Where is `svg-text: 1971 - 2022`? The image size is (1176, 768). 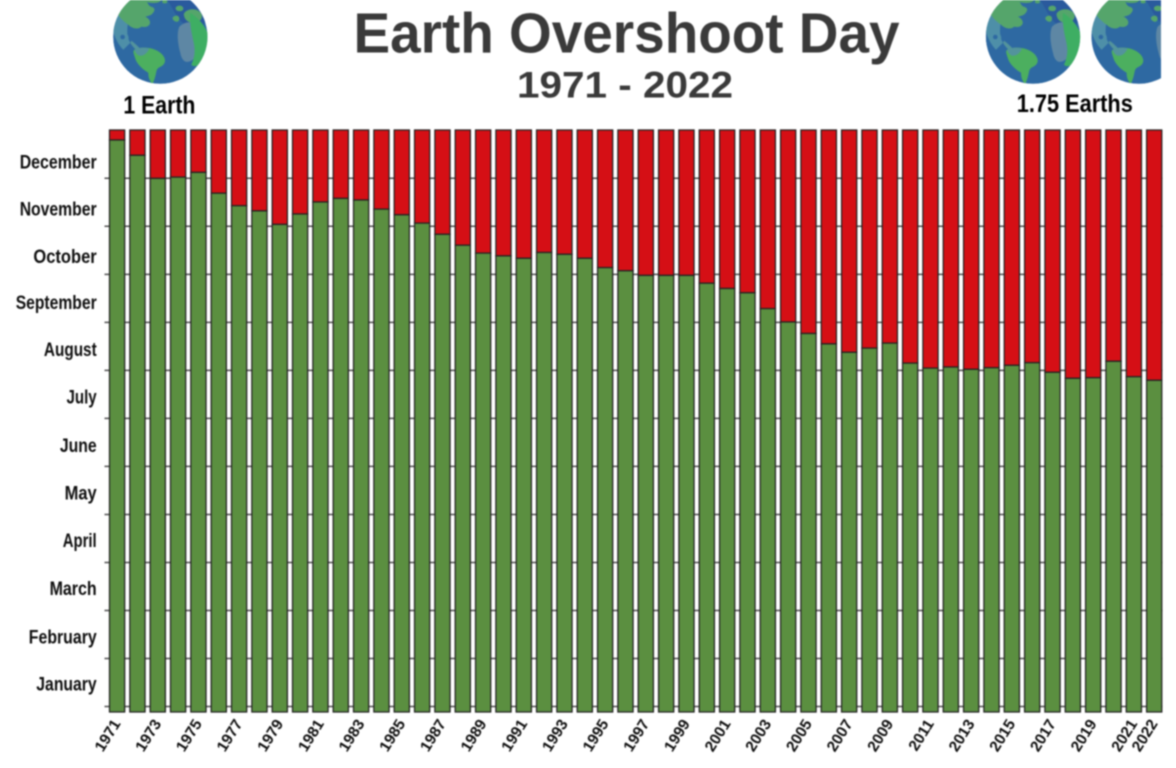
svg-text: 1971 - 2022 is located at coordinates (625, 85).